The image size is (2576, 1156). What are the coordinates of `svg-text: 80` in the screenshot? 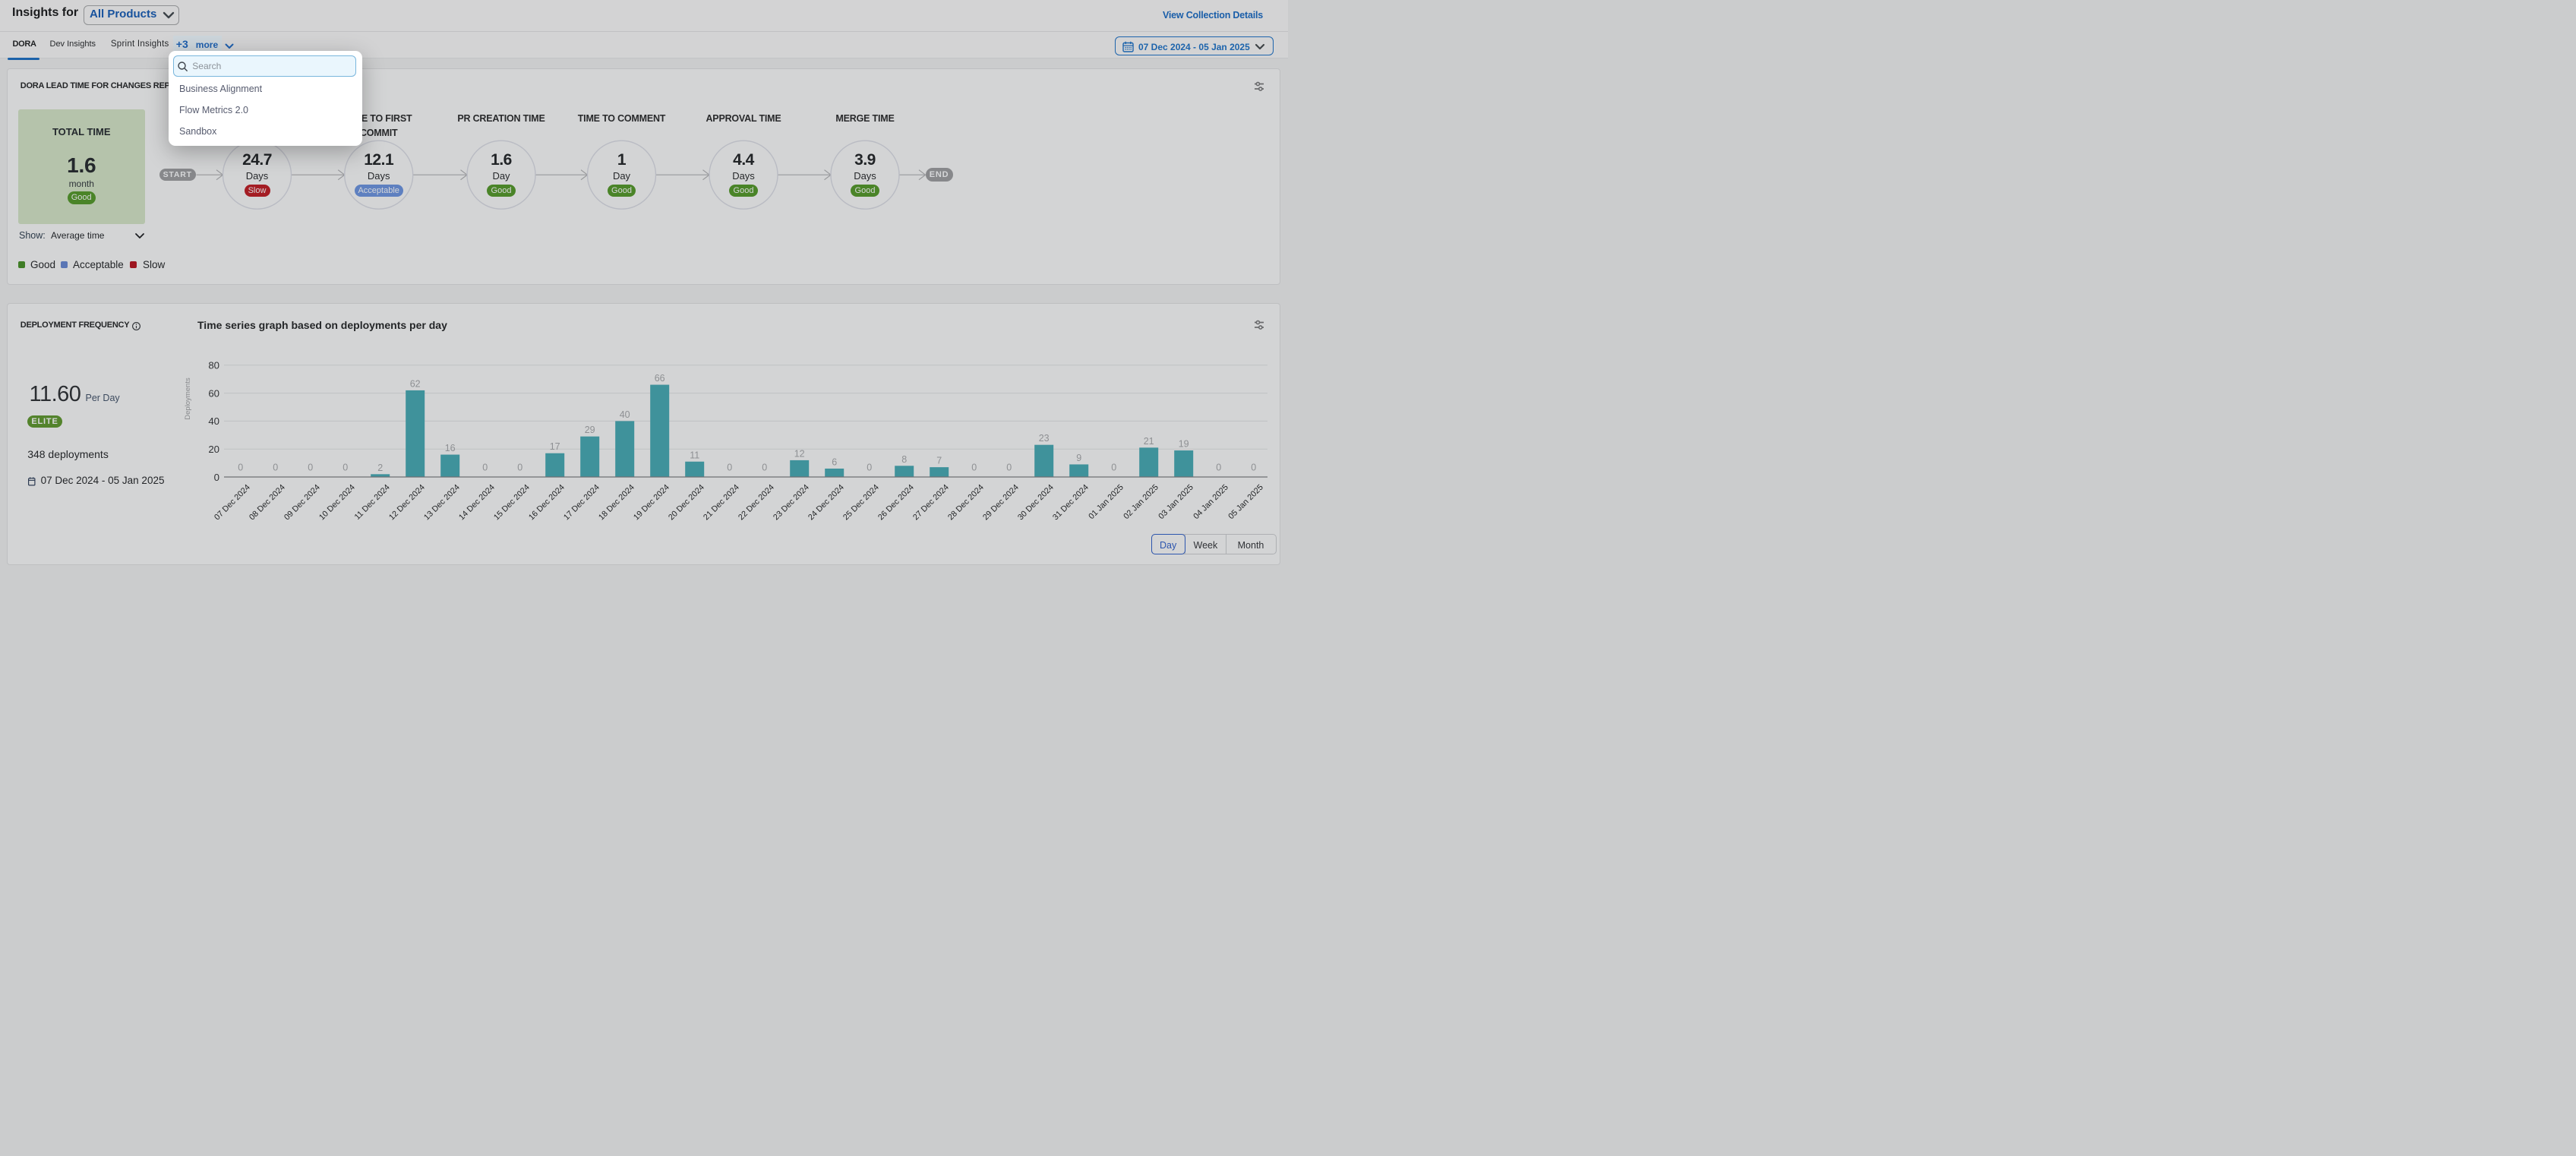 It's located at (213, 365).